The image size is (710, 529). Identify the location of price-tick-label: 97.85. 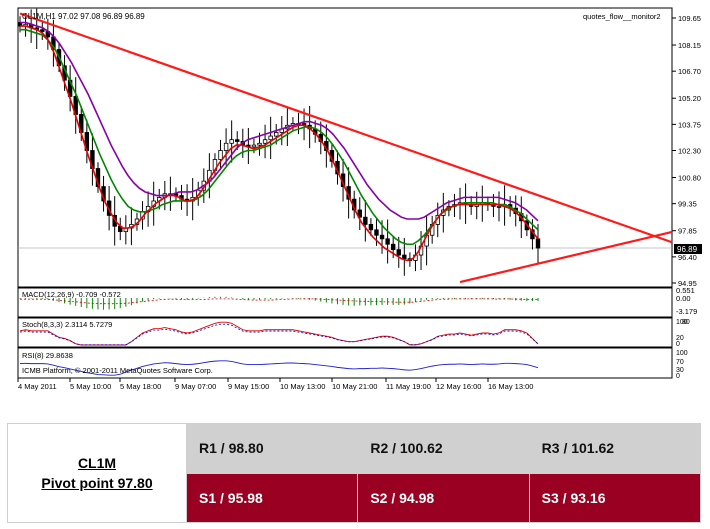
(687, 231).